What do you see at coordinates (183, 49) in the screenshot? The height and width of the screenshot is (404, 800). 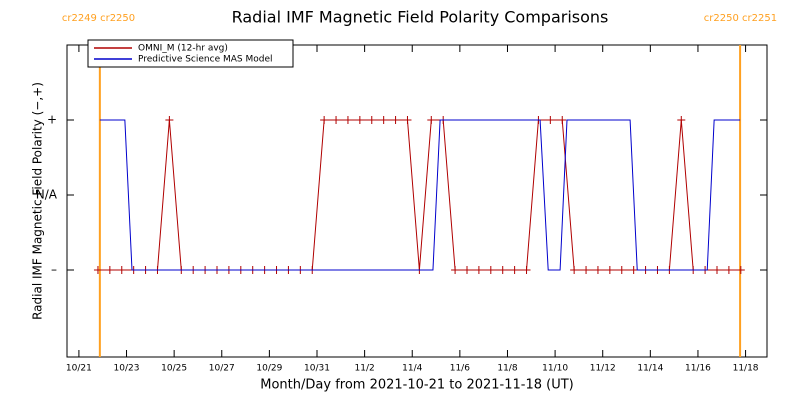 I see `legend-label: OMNI_M (12-hr avg)` at bounding box center [183, 49].